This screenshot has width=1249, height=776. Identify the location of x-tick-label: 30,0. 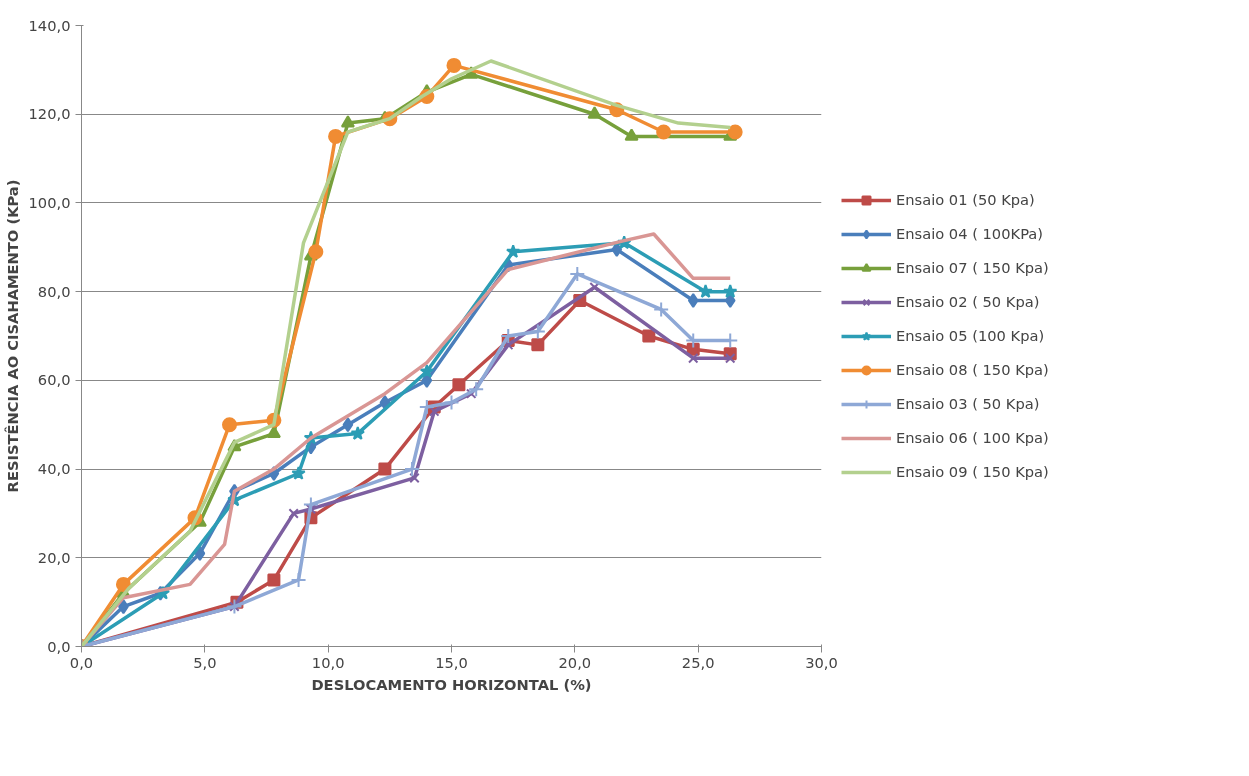
(821, 662).